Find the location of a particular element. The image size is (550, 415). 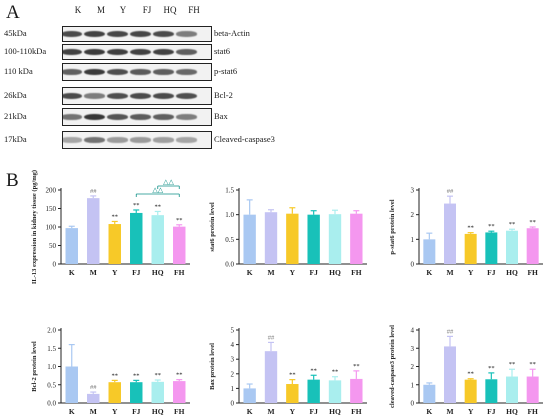

lane-label-y: Y is located at coordinates (123, 10).